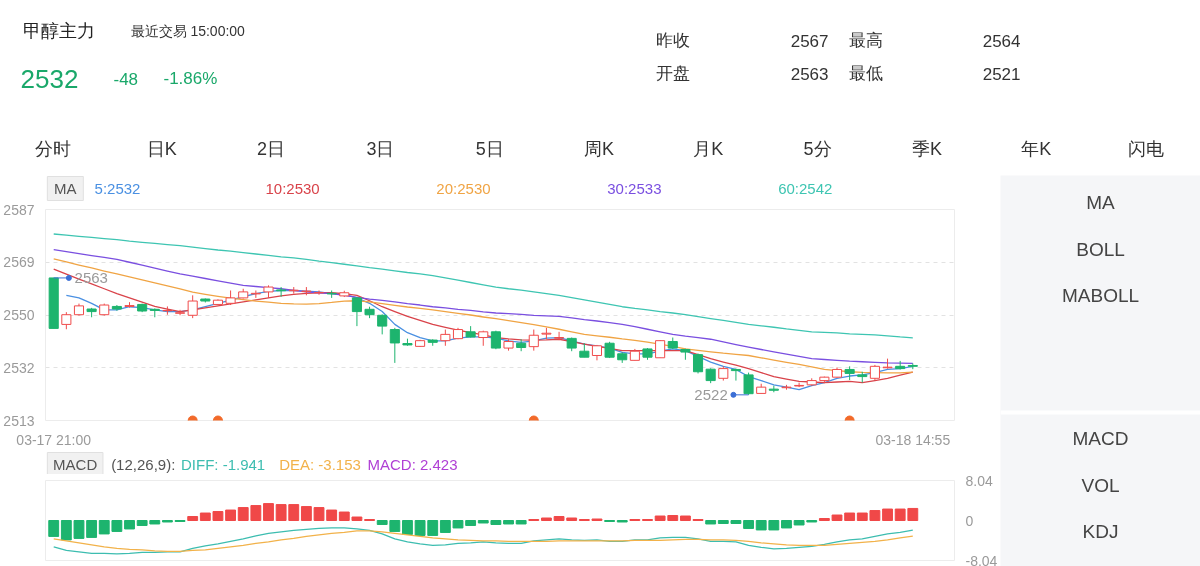 This screenshot has height=566, width=1200. I want to click on chart-subtitle: 最近交易 15:00:00, so click(188, 30).